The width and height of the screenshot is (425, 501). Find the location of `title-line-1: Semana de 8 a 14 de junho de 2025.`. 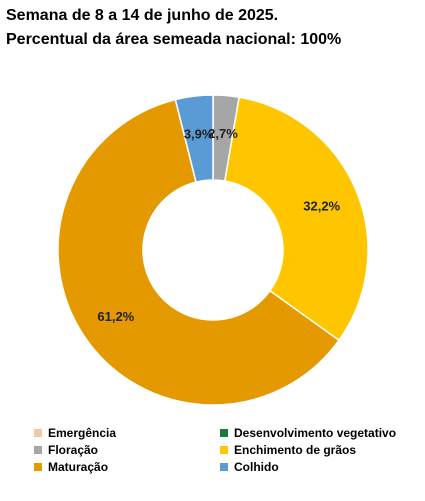

title-line-1: Semana de 8 a 14 de junho de 2025. is located at coordinates (142, 15).